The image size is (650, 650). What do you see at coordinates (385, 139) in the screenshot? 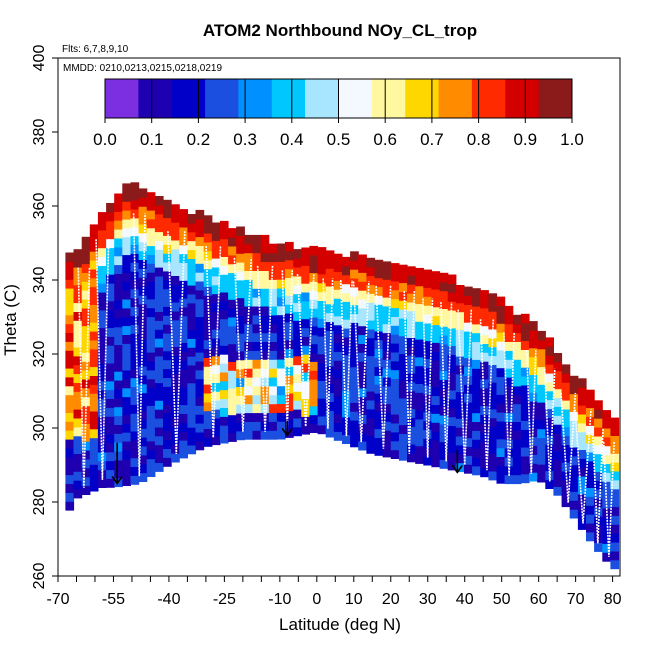
I see `colorbar-tick-label: 0.6` at bounding box center [385, 139].